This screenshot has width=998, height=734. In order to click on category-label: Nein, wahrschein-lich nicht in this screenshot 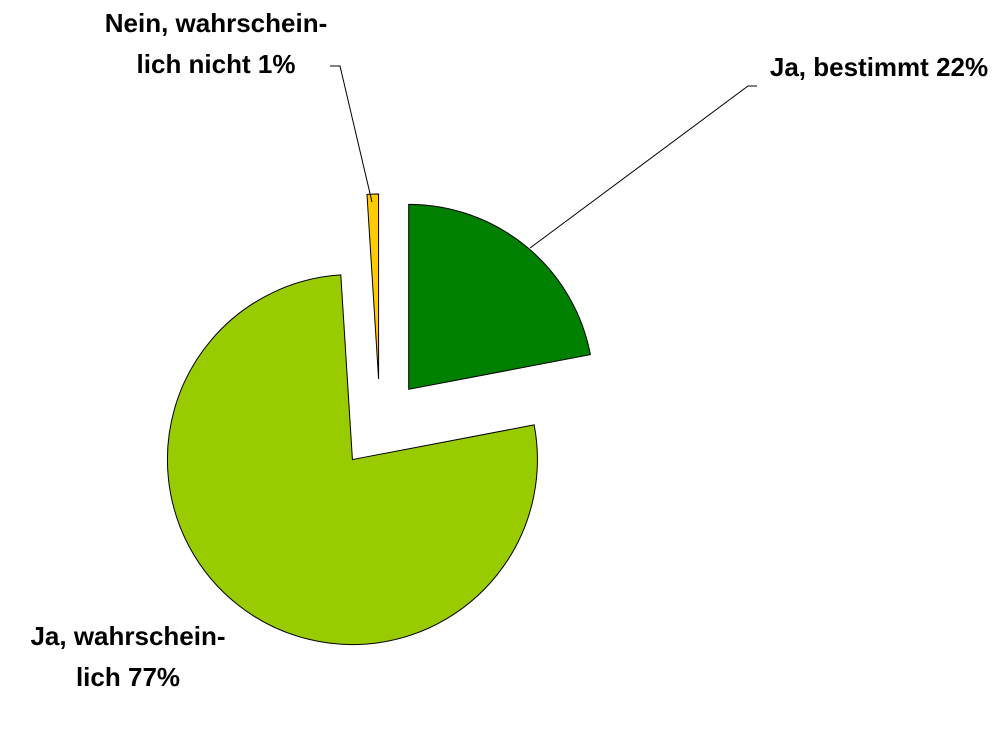, I will do `click(216, 43)`.